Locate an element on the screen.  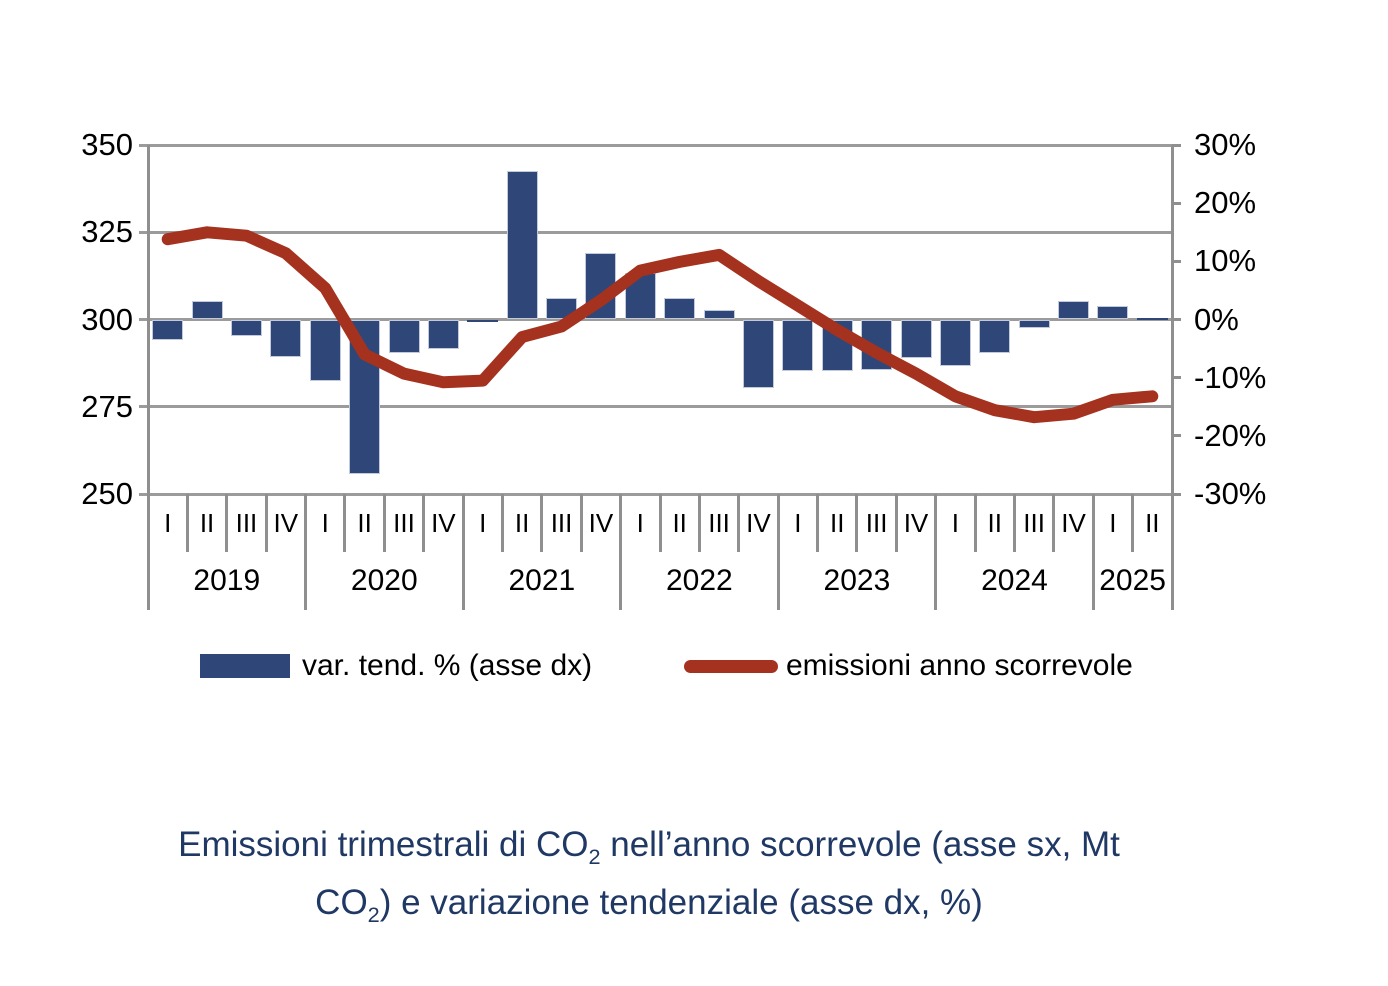
left-axis-line is located at coordinates (148, 377).